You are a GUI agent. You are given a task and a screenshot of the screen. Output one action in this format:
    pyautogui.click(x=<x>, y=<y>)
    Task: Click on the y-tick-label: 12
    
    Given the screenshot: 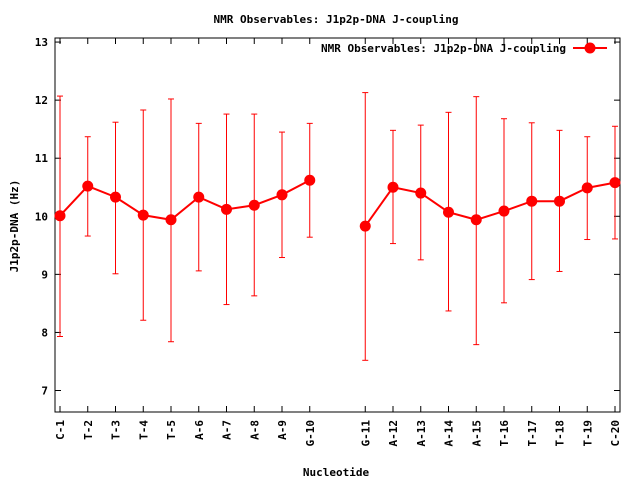 What is the action you would take?
    pyautogui.click(x=41, y=100)
    